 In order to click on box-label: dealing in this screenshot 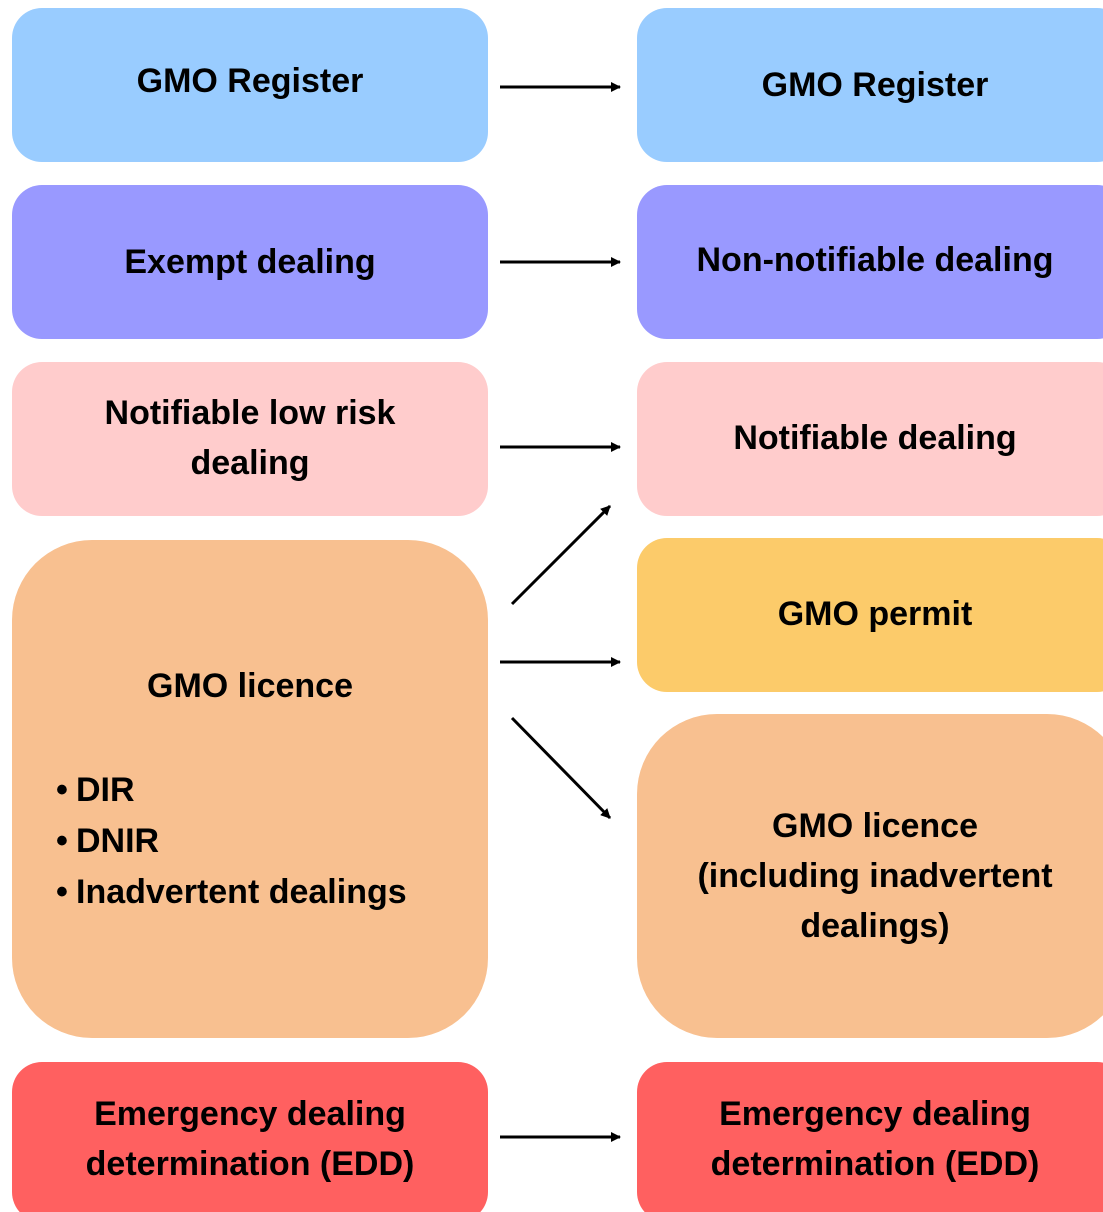, I will do `click(249, 463)`.